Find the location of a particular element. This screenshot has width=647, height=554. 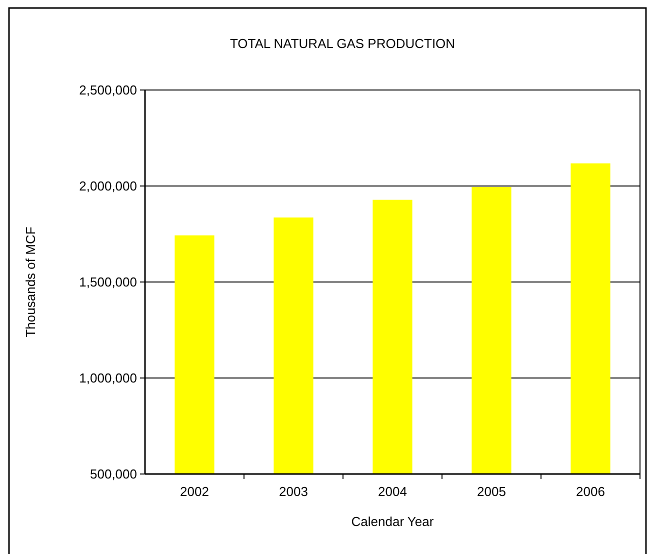

y-tick-label: 1,000,000 is located at coordinates (108, 378).